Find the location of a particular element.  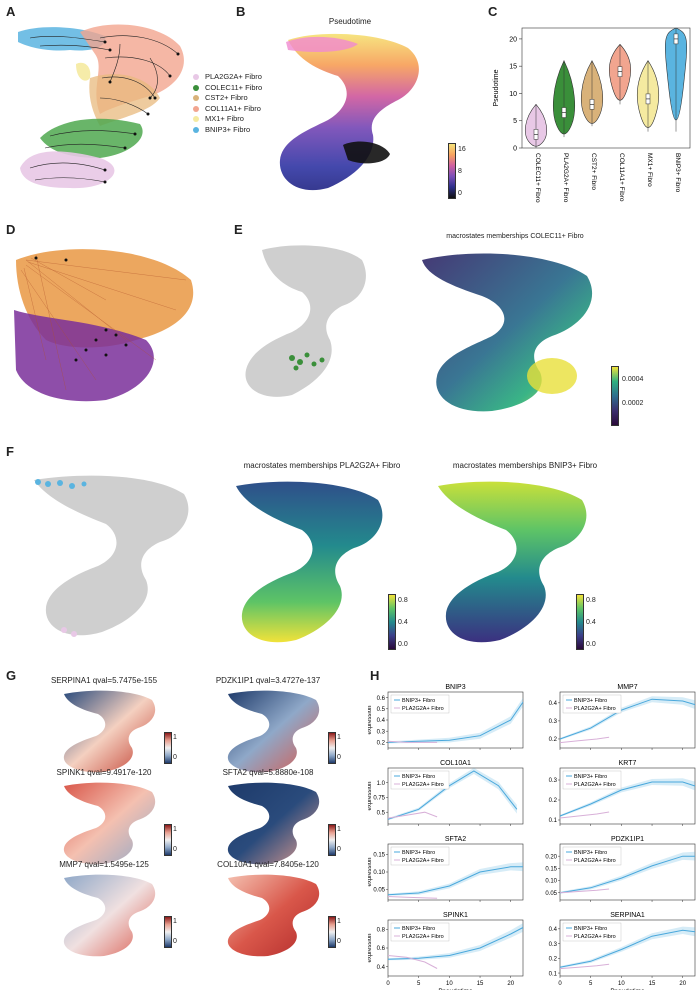

legend-label: BNIP3+ Fibro is located at coordinates (418, 701).